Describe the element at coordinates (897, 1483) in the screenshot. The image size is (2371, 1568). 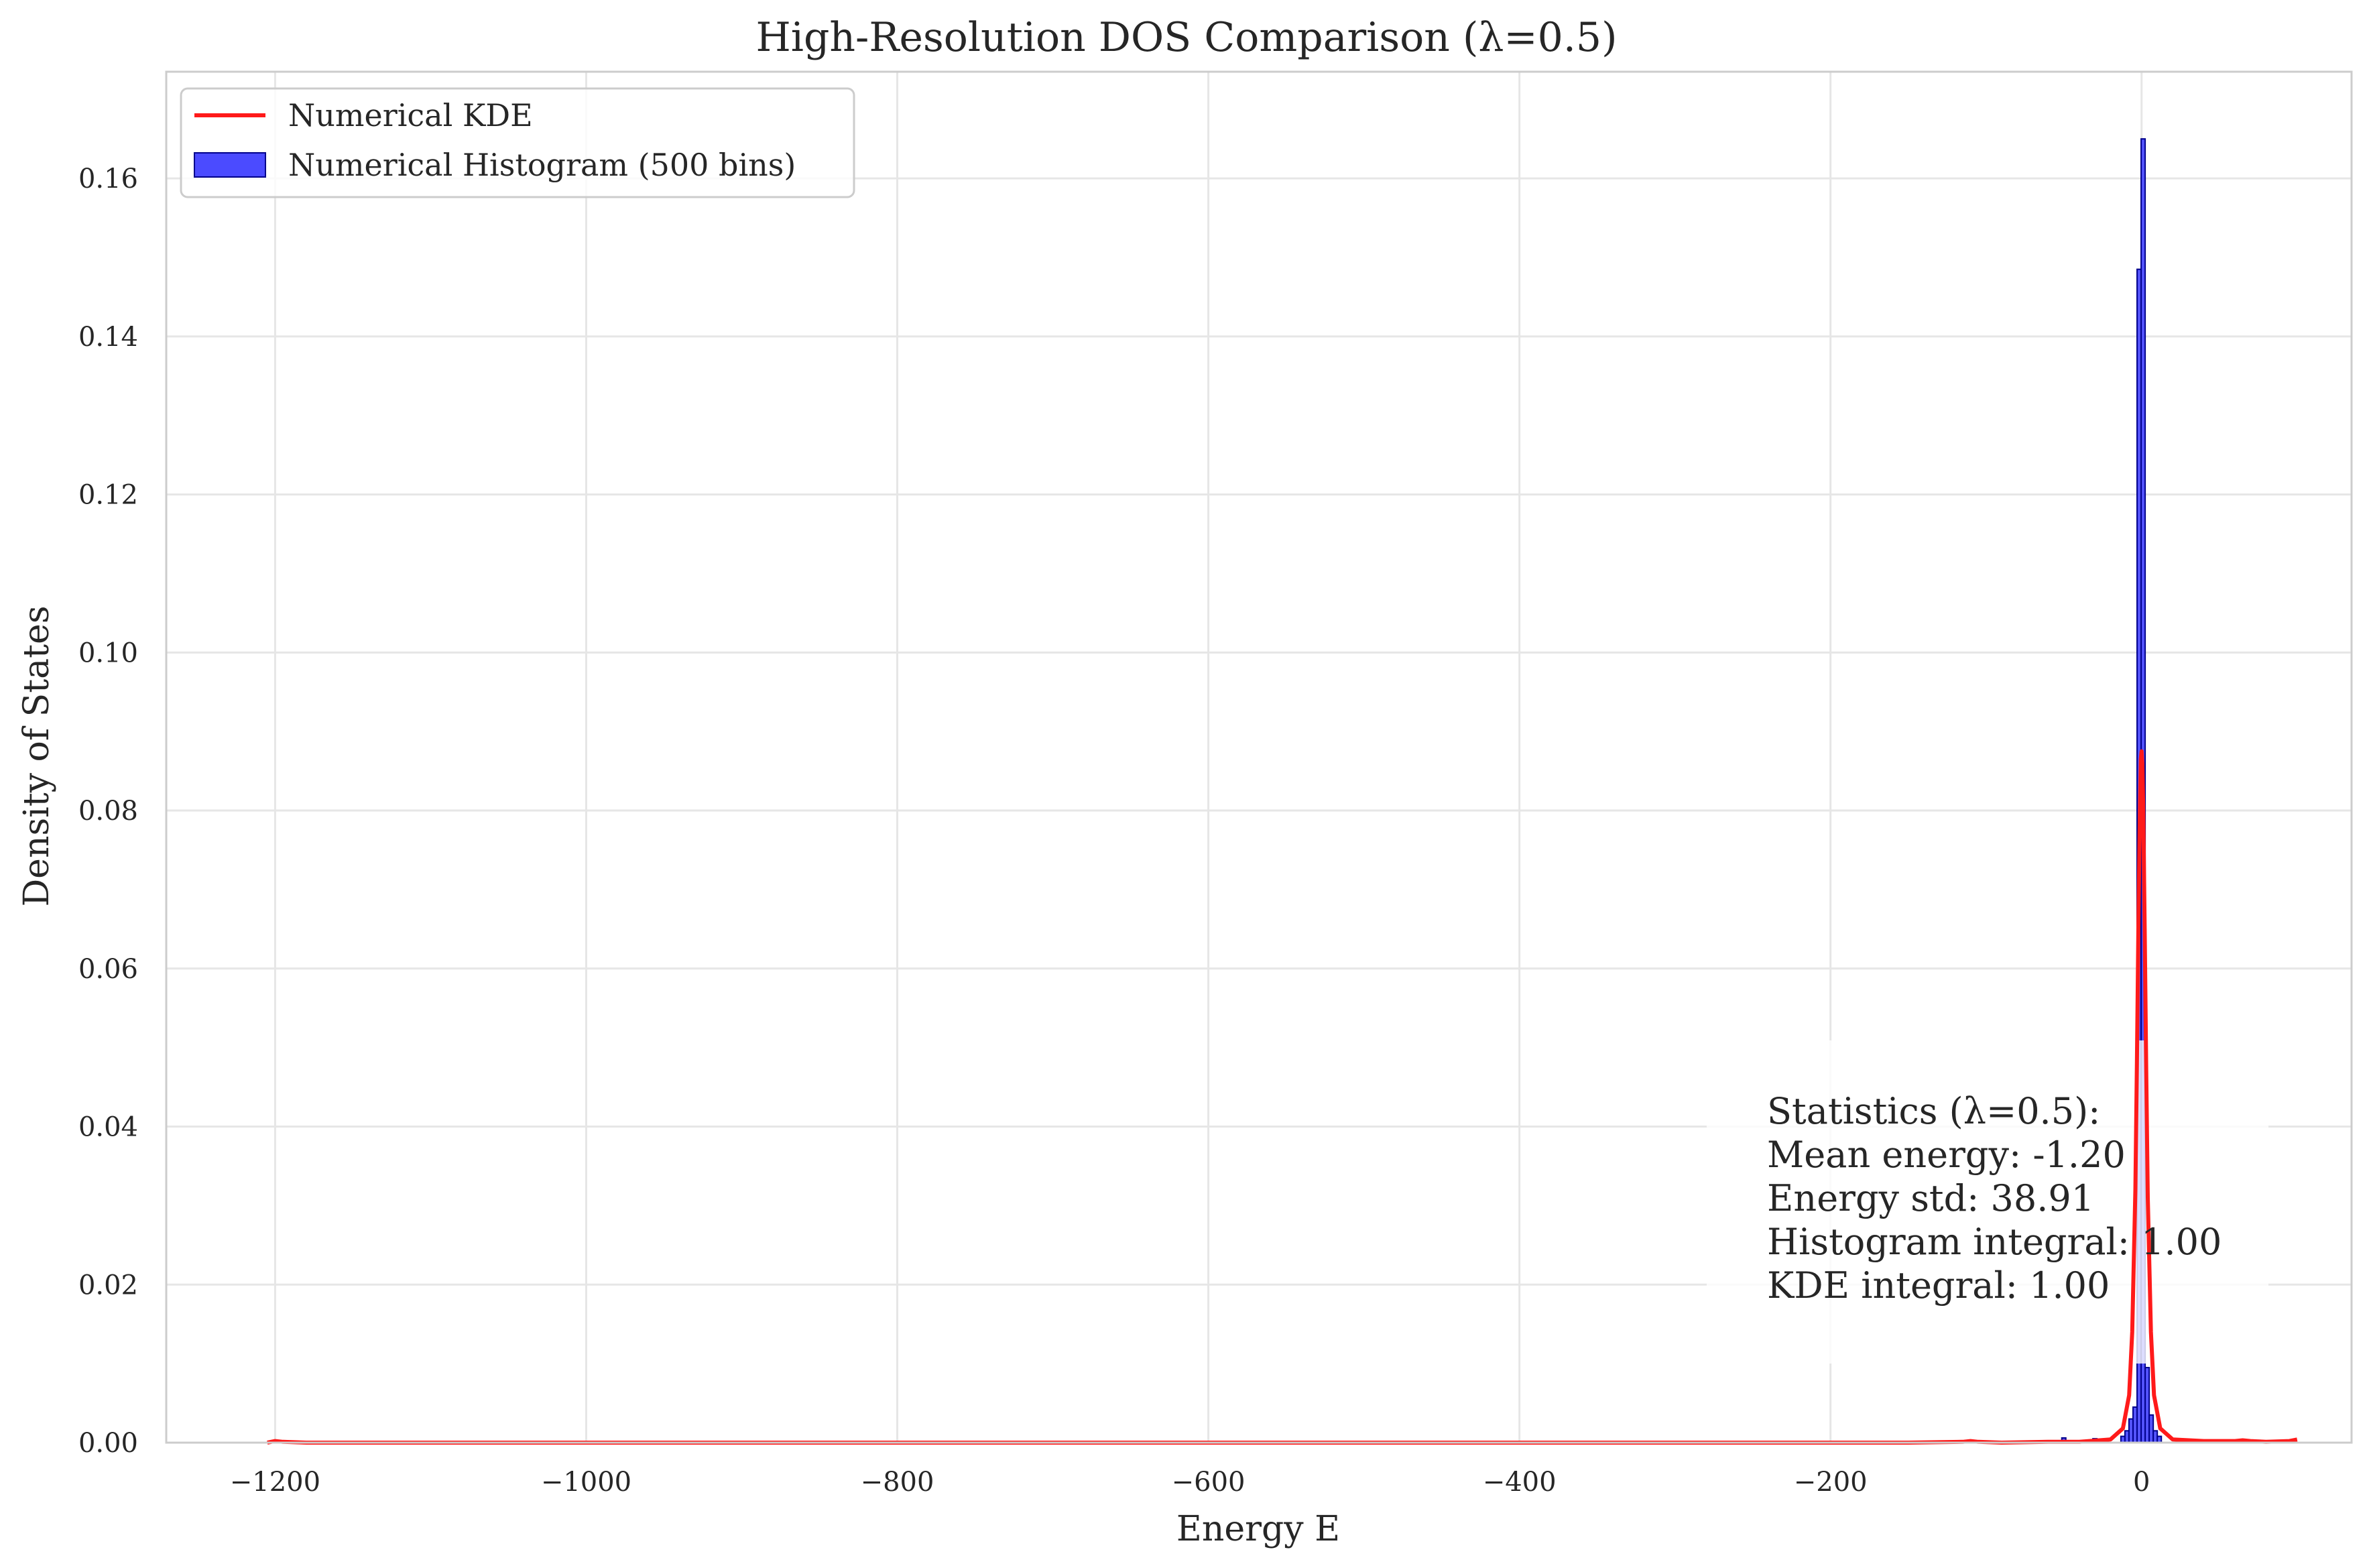
I see `x-tick-label: −800` at that location.